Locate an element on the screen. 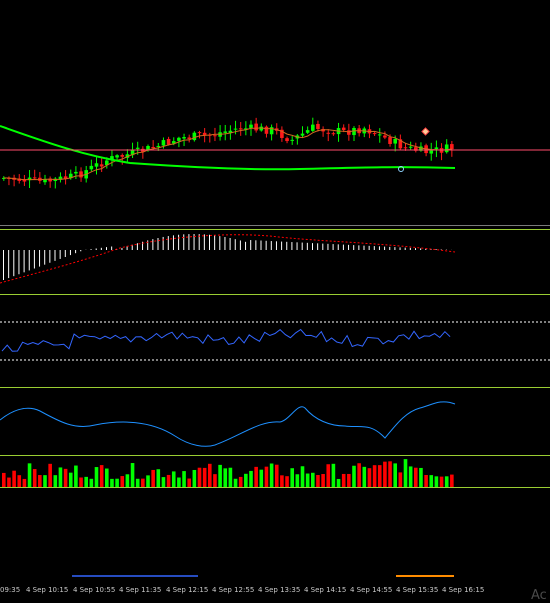  time-axis-label: 4 Sep 15:35 is located at coordinates (417, 590).